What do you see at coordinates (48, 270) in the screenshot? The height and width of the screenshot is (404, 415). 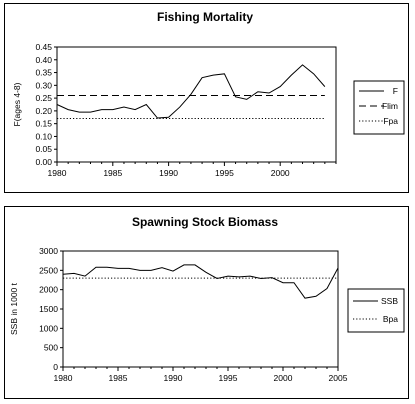 I see `y-tick-label: 2500` at bounding box center [48, 270].